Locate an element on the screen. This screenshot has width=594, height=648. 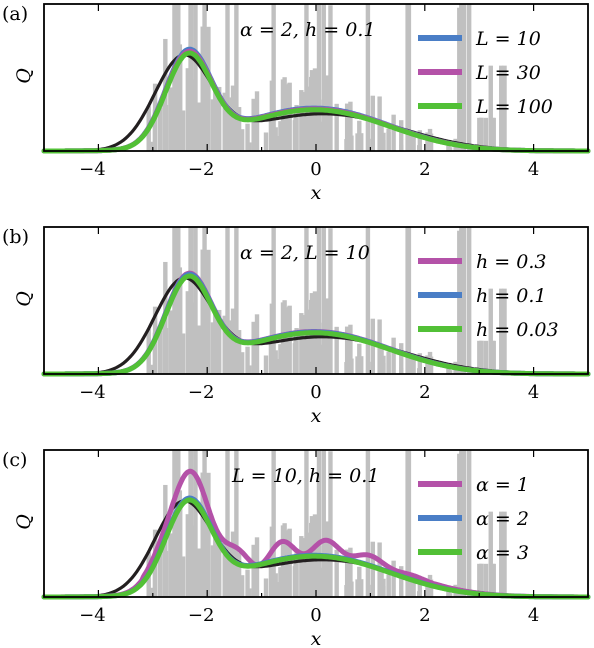
legend-label: h = 0.03 is located at coordinates (517, 330).